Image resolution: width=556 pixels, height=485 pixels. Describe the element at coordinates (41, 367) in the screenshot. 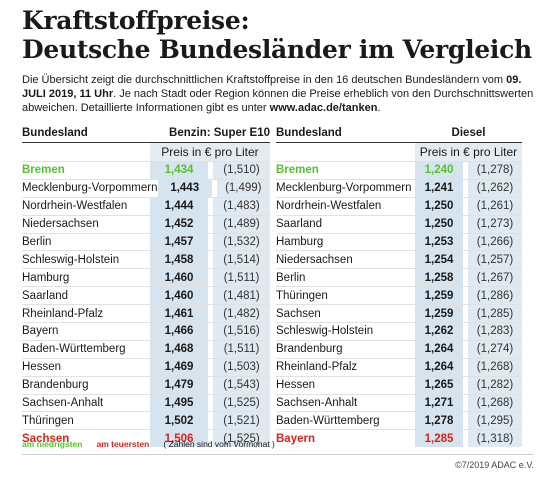

I see `state-name: Hessen` at that location.